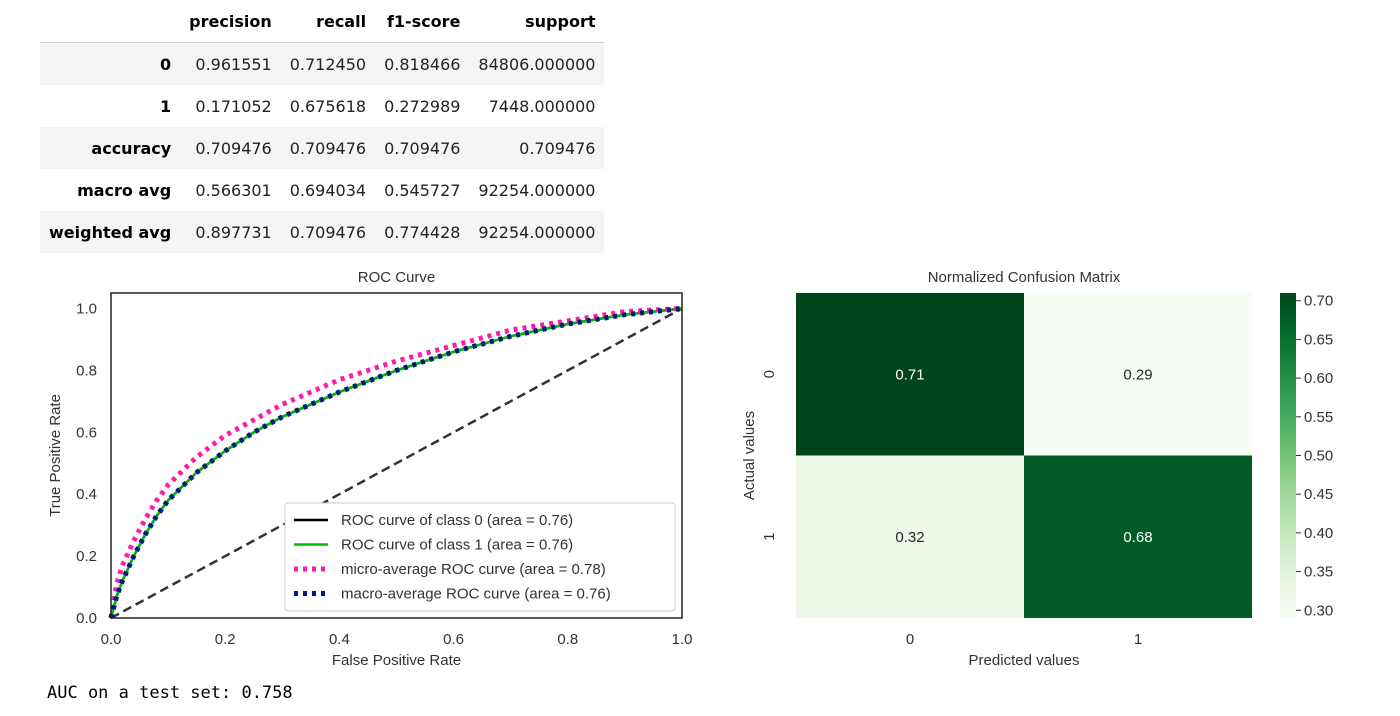 The width and height of the screenshot is (1400, 716). I want to click on table-cell: 0.774428, so click(422, 232).